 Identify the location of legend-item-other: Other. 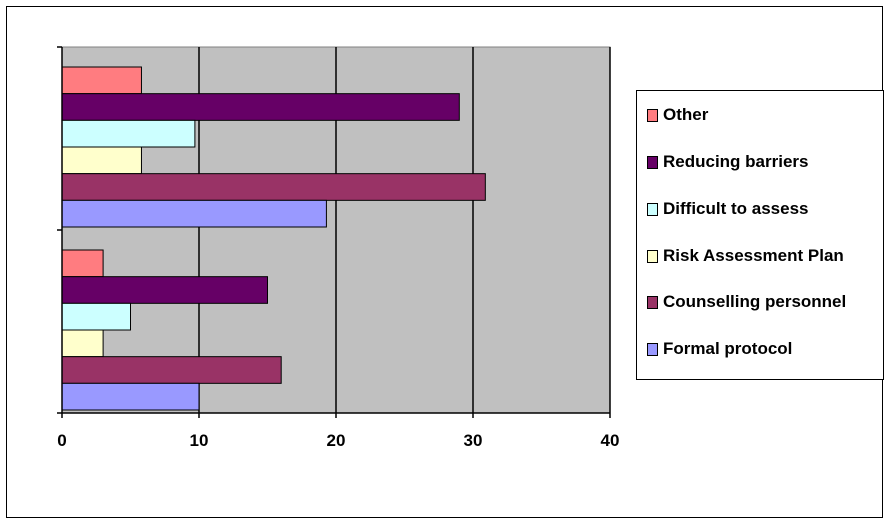
(677, 115).